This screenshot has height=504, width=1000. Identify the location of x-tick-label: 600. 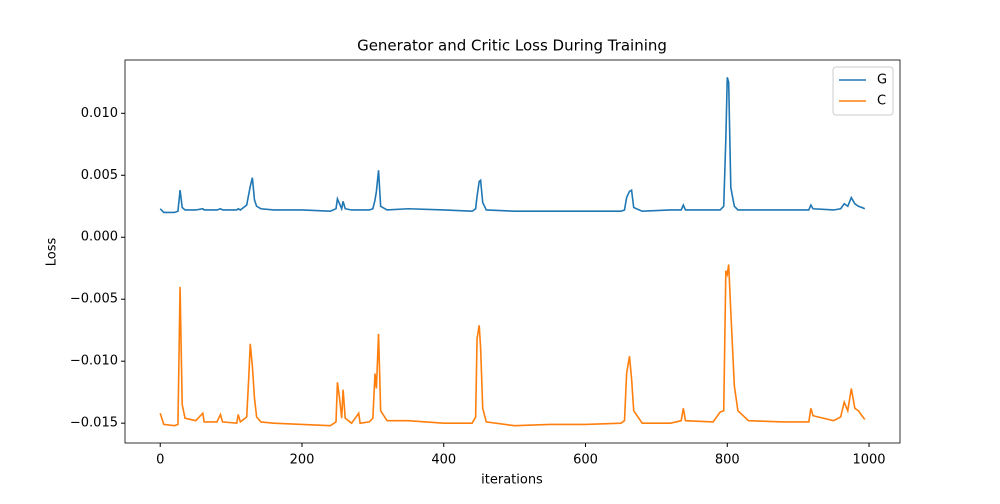
(585, 460).